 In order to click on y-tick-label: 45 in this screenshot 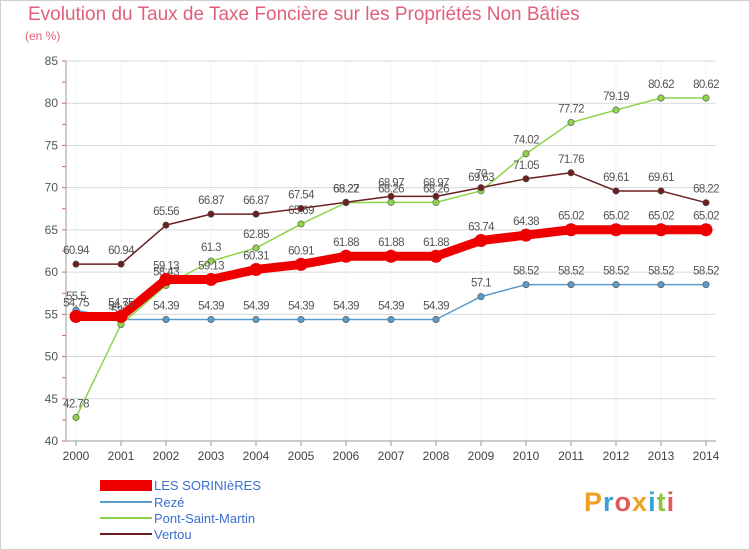, I will do `click(52, 399)`.